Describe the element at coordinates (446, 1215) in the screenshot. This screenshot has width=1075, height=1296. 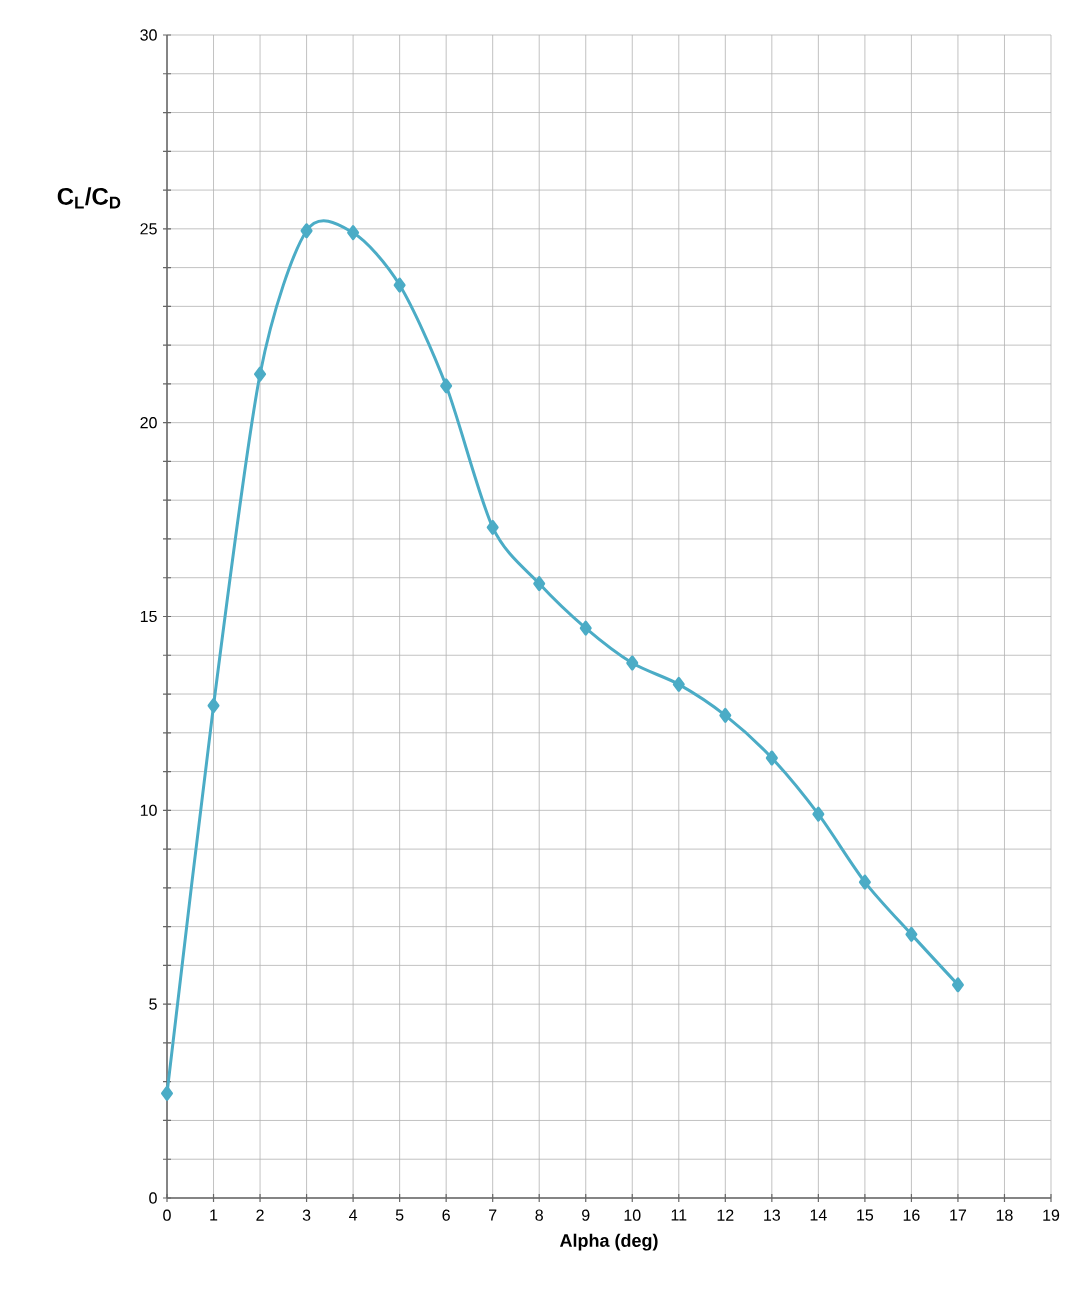
I see `x-tick-label: 6` at that location.